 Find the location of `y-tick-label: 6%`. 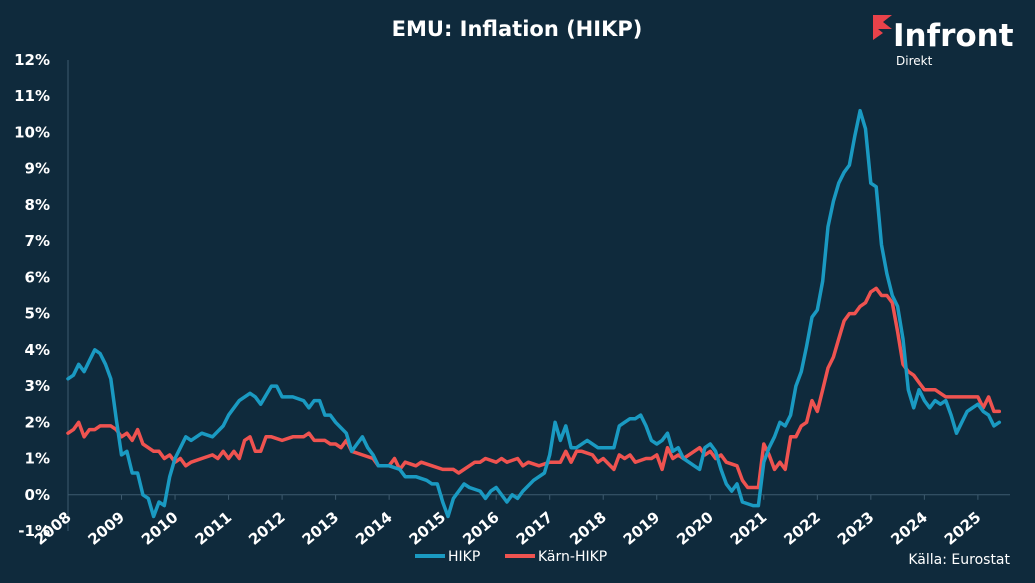

y-tick-label: 6% is located at coordinates (37, 277).